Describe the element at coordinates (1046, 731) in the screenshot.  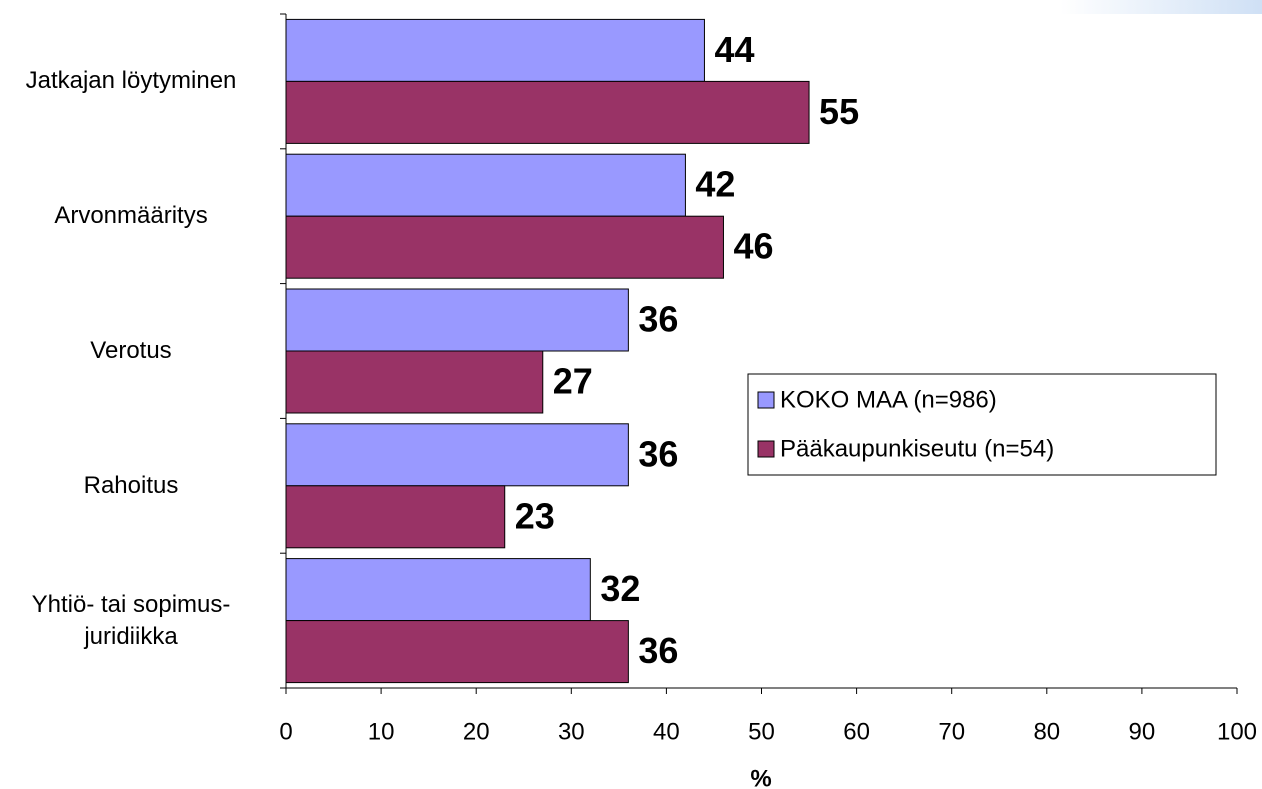
I see `x-tick-label: 80` at that location.